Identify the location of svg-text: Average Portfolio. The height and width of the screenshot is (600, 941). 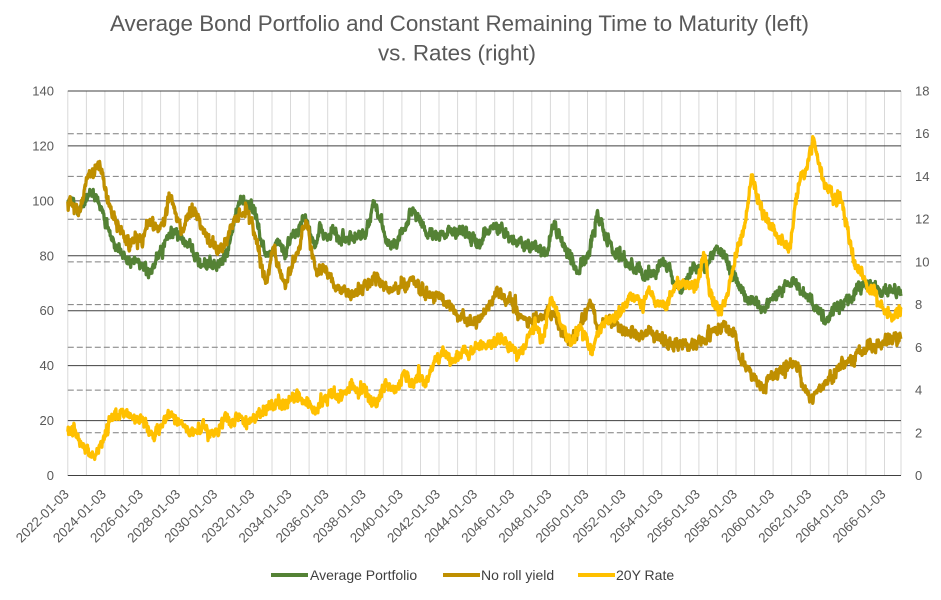
(363, 575).